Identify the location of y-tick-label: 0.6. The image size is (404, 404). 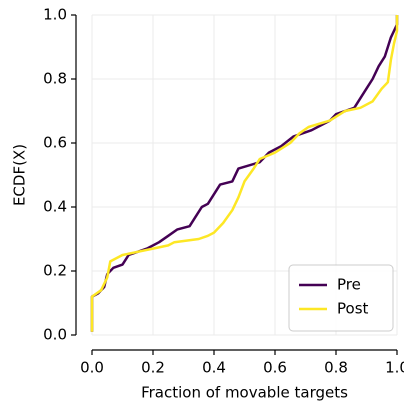
(55, 143).